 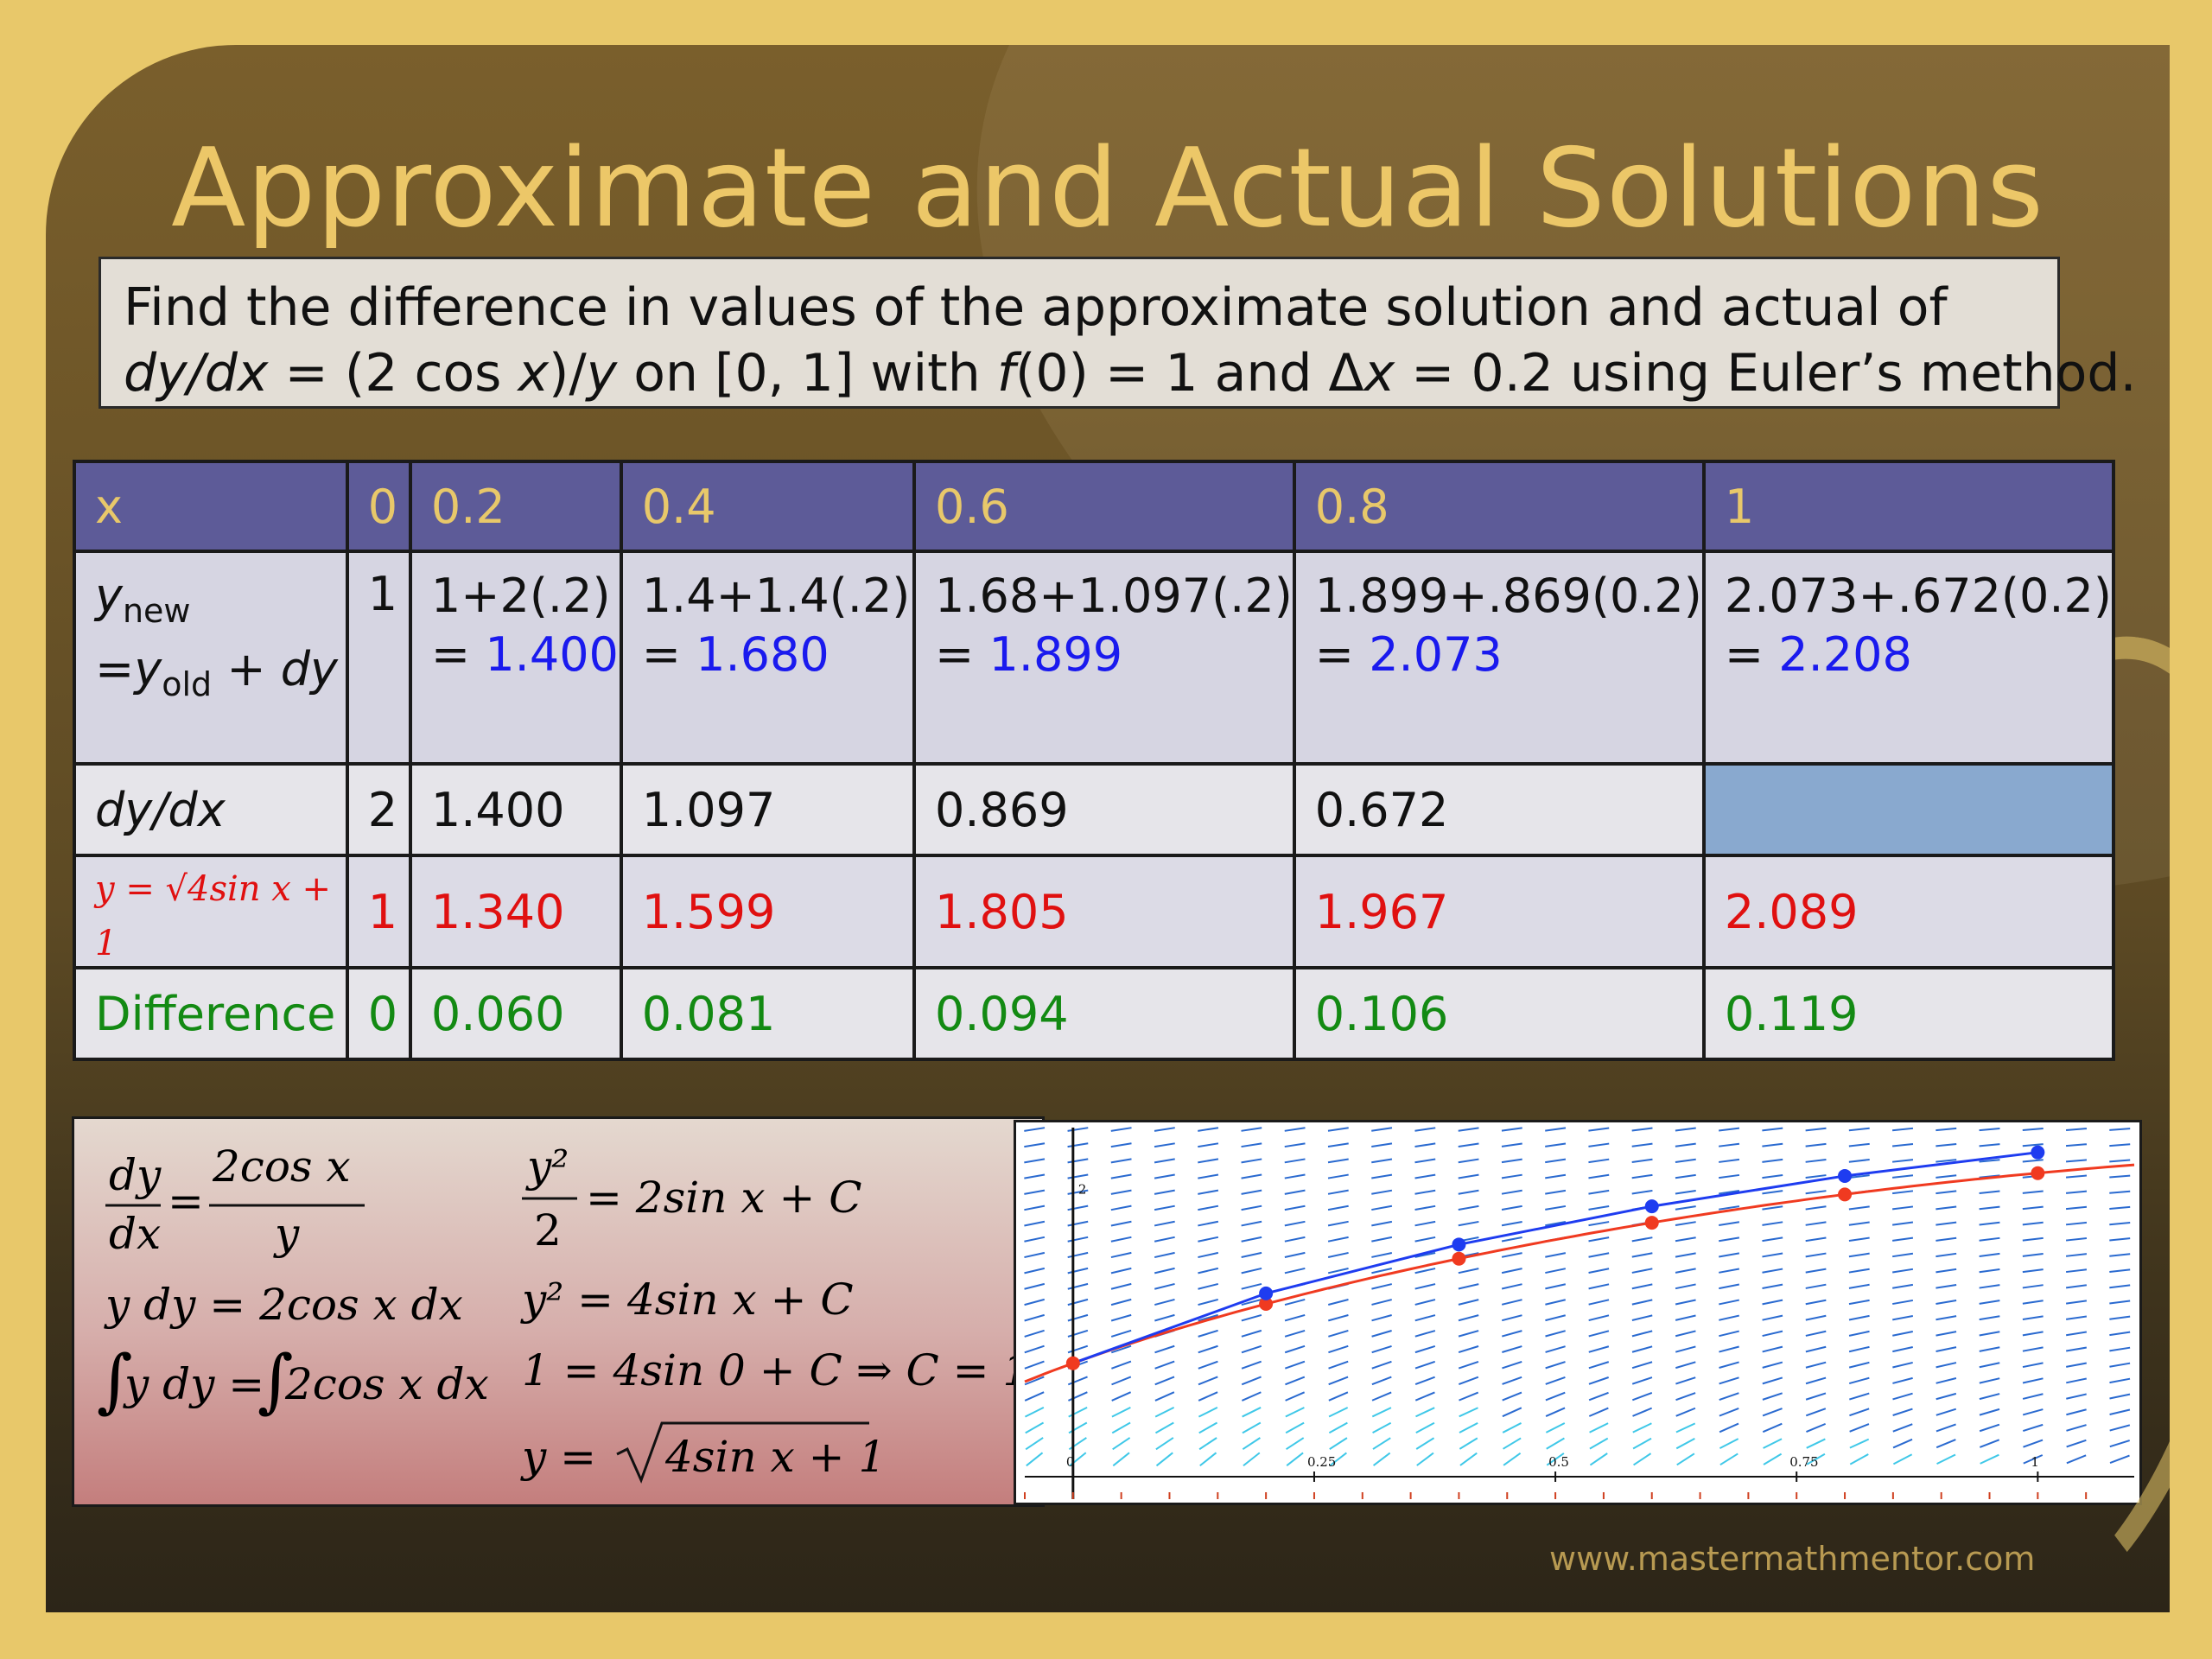 I want to click on eq1-lhs-den: dx, so click(x=135, y=1234).